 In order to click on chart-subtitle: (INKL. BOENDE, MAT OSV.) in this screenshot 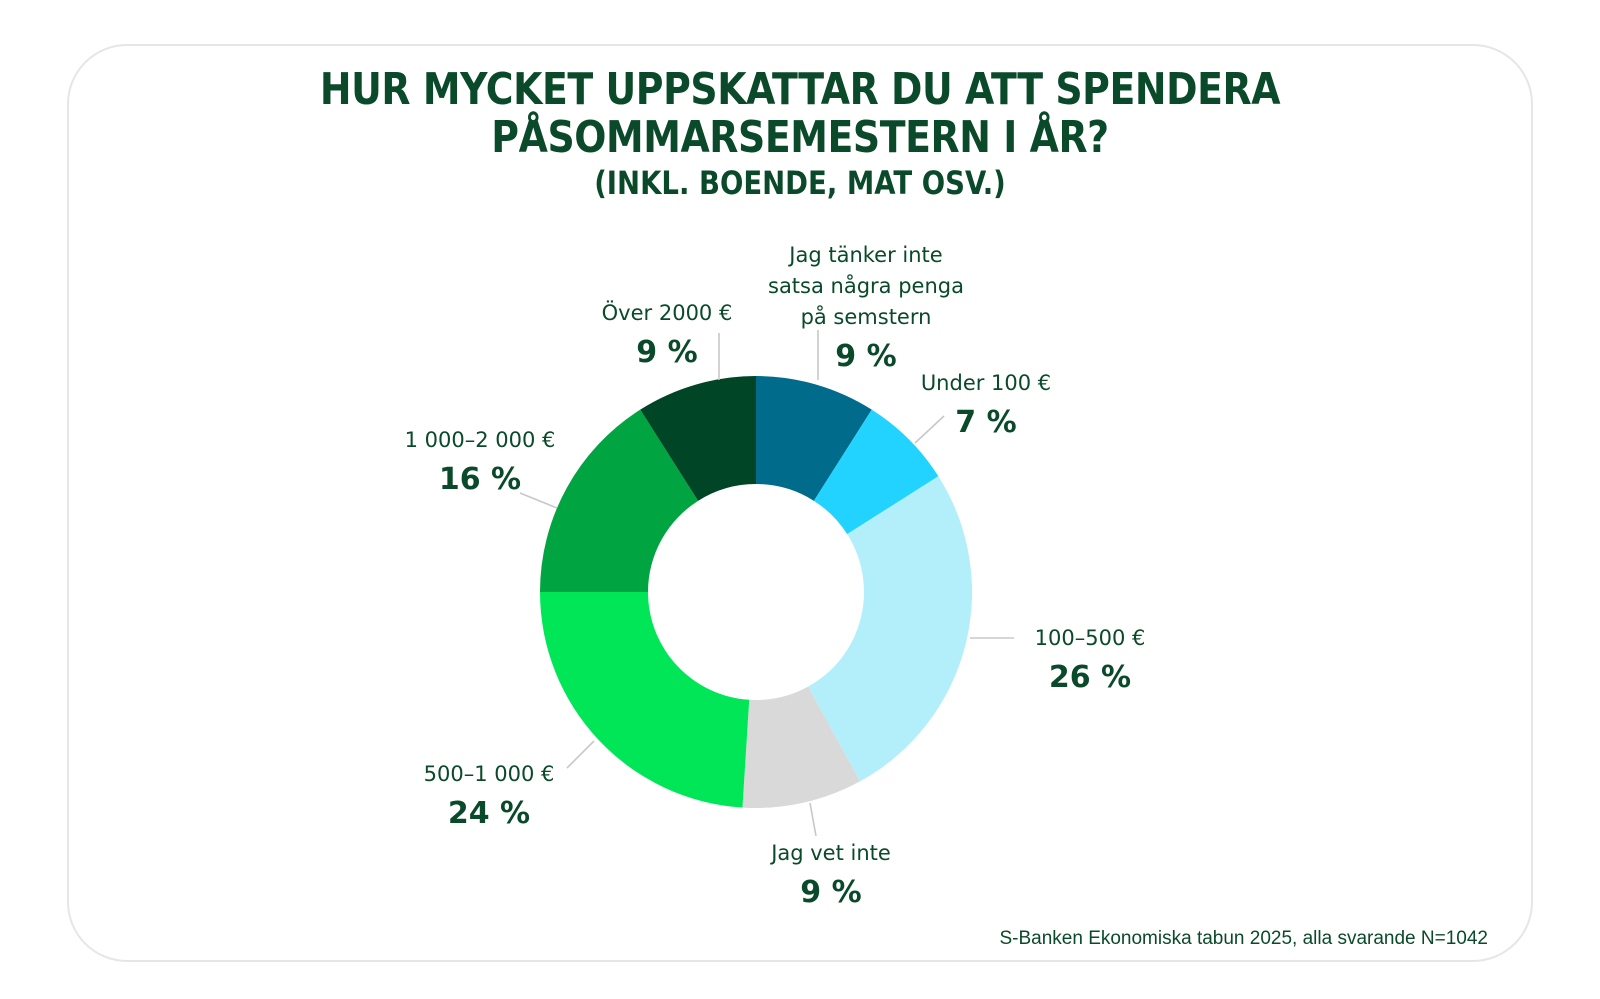, I will do `click(800, 183)`.